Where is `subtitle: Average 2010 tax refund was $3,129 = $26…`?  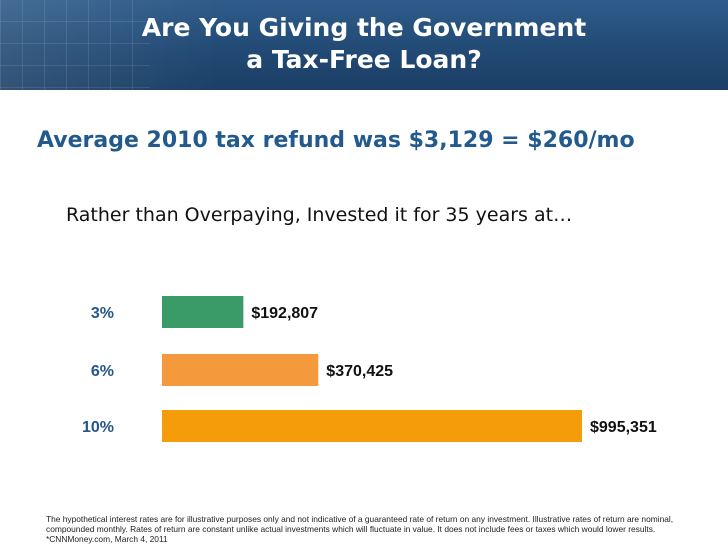 subtitle: Average 2010 tax refund was $3,129 = $26… is located at coordinates (336, 140).